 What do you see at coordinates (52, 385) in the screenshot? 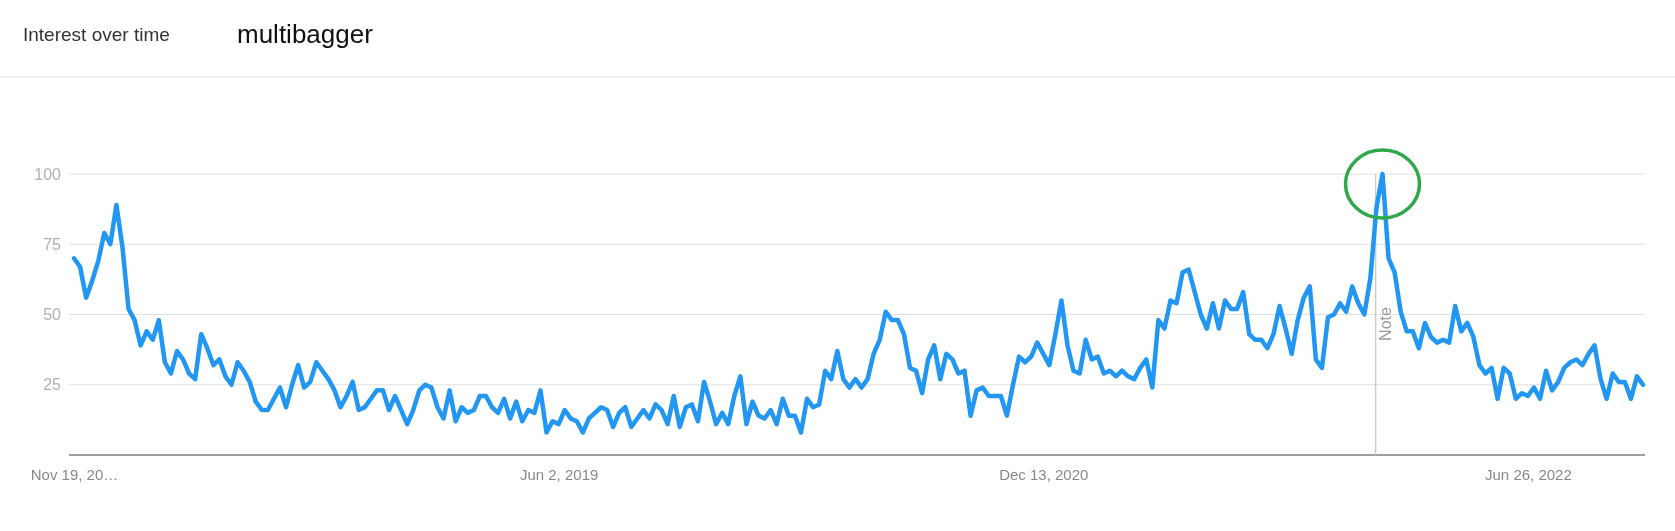
I see `y-tick-label: 25` at bounding box center [52, 385].